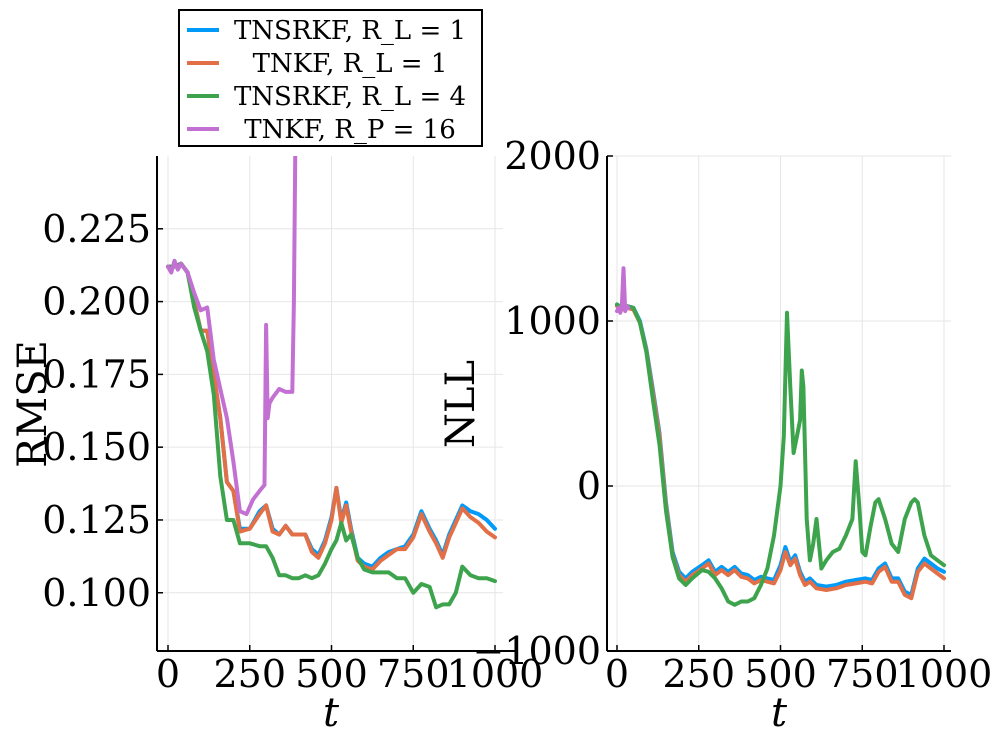  I want to click on nll-axis-title: NLL, so click(461, 404).